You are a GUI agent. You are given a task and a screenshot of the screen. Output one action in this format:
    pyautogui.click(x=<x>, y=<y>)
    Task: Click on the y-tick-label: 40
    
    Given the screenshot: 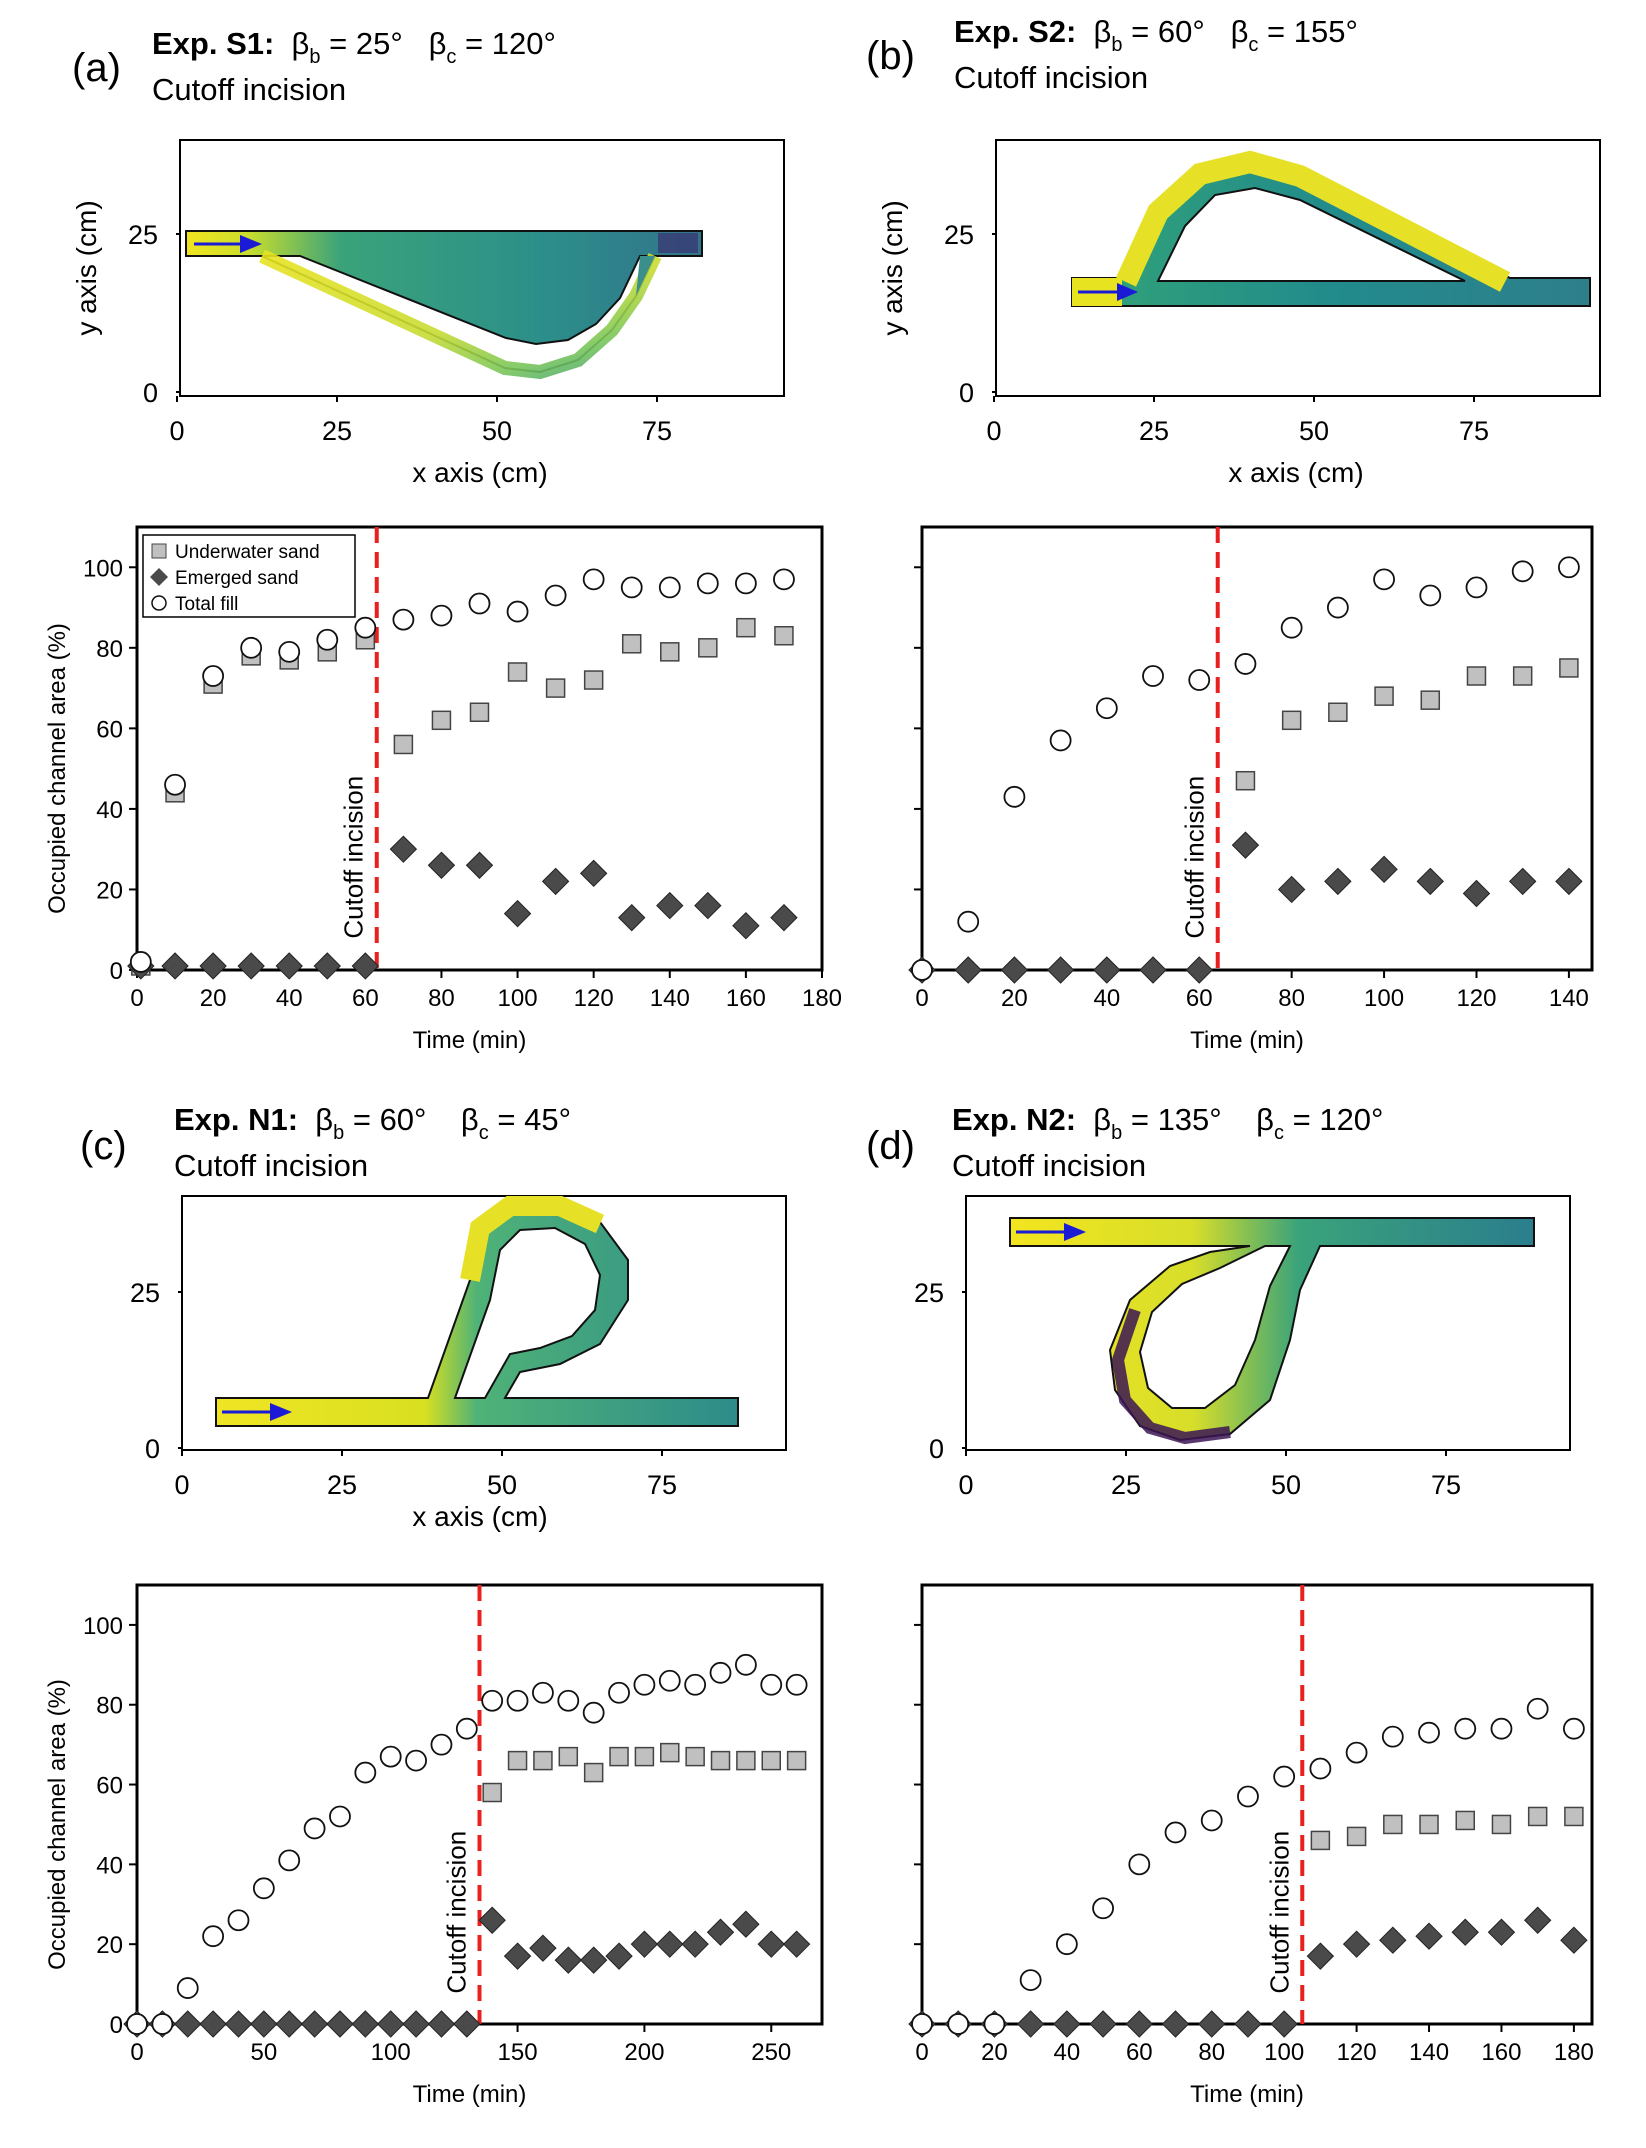 What is the action you would take?
    pyautogui.click(x=109, y=1865)
    